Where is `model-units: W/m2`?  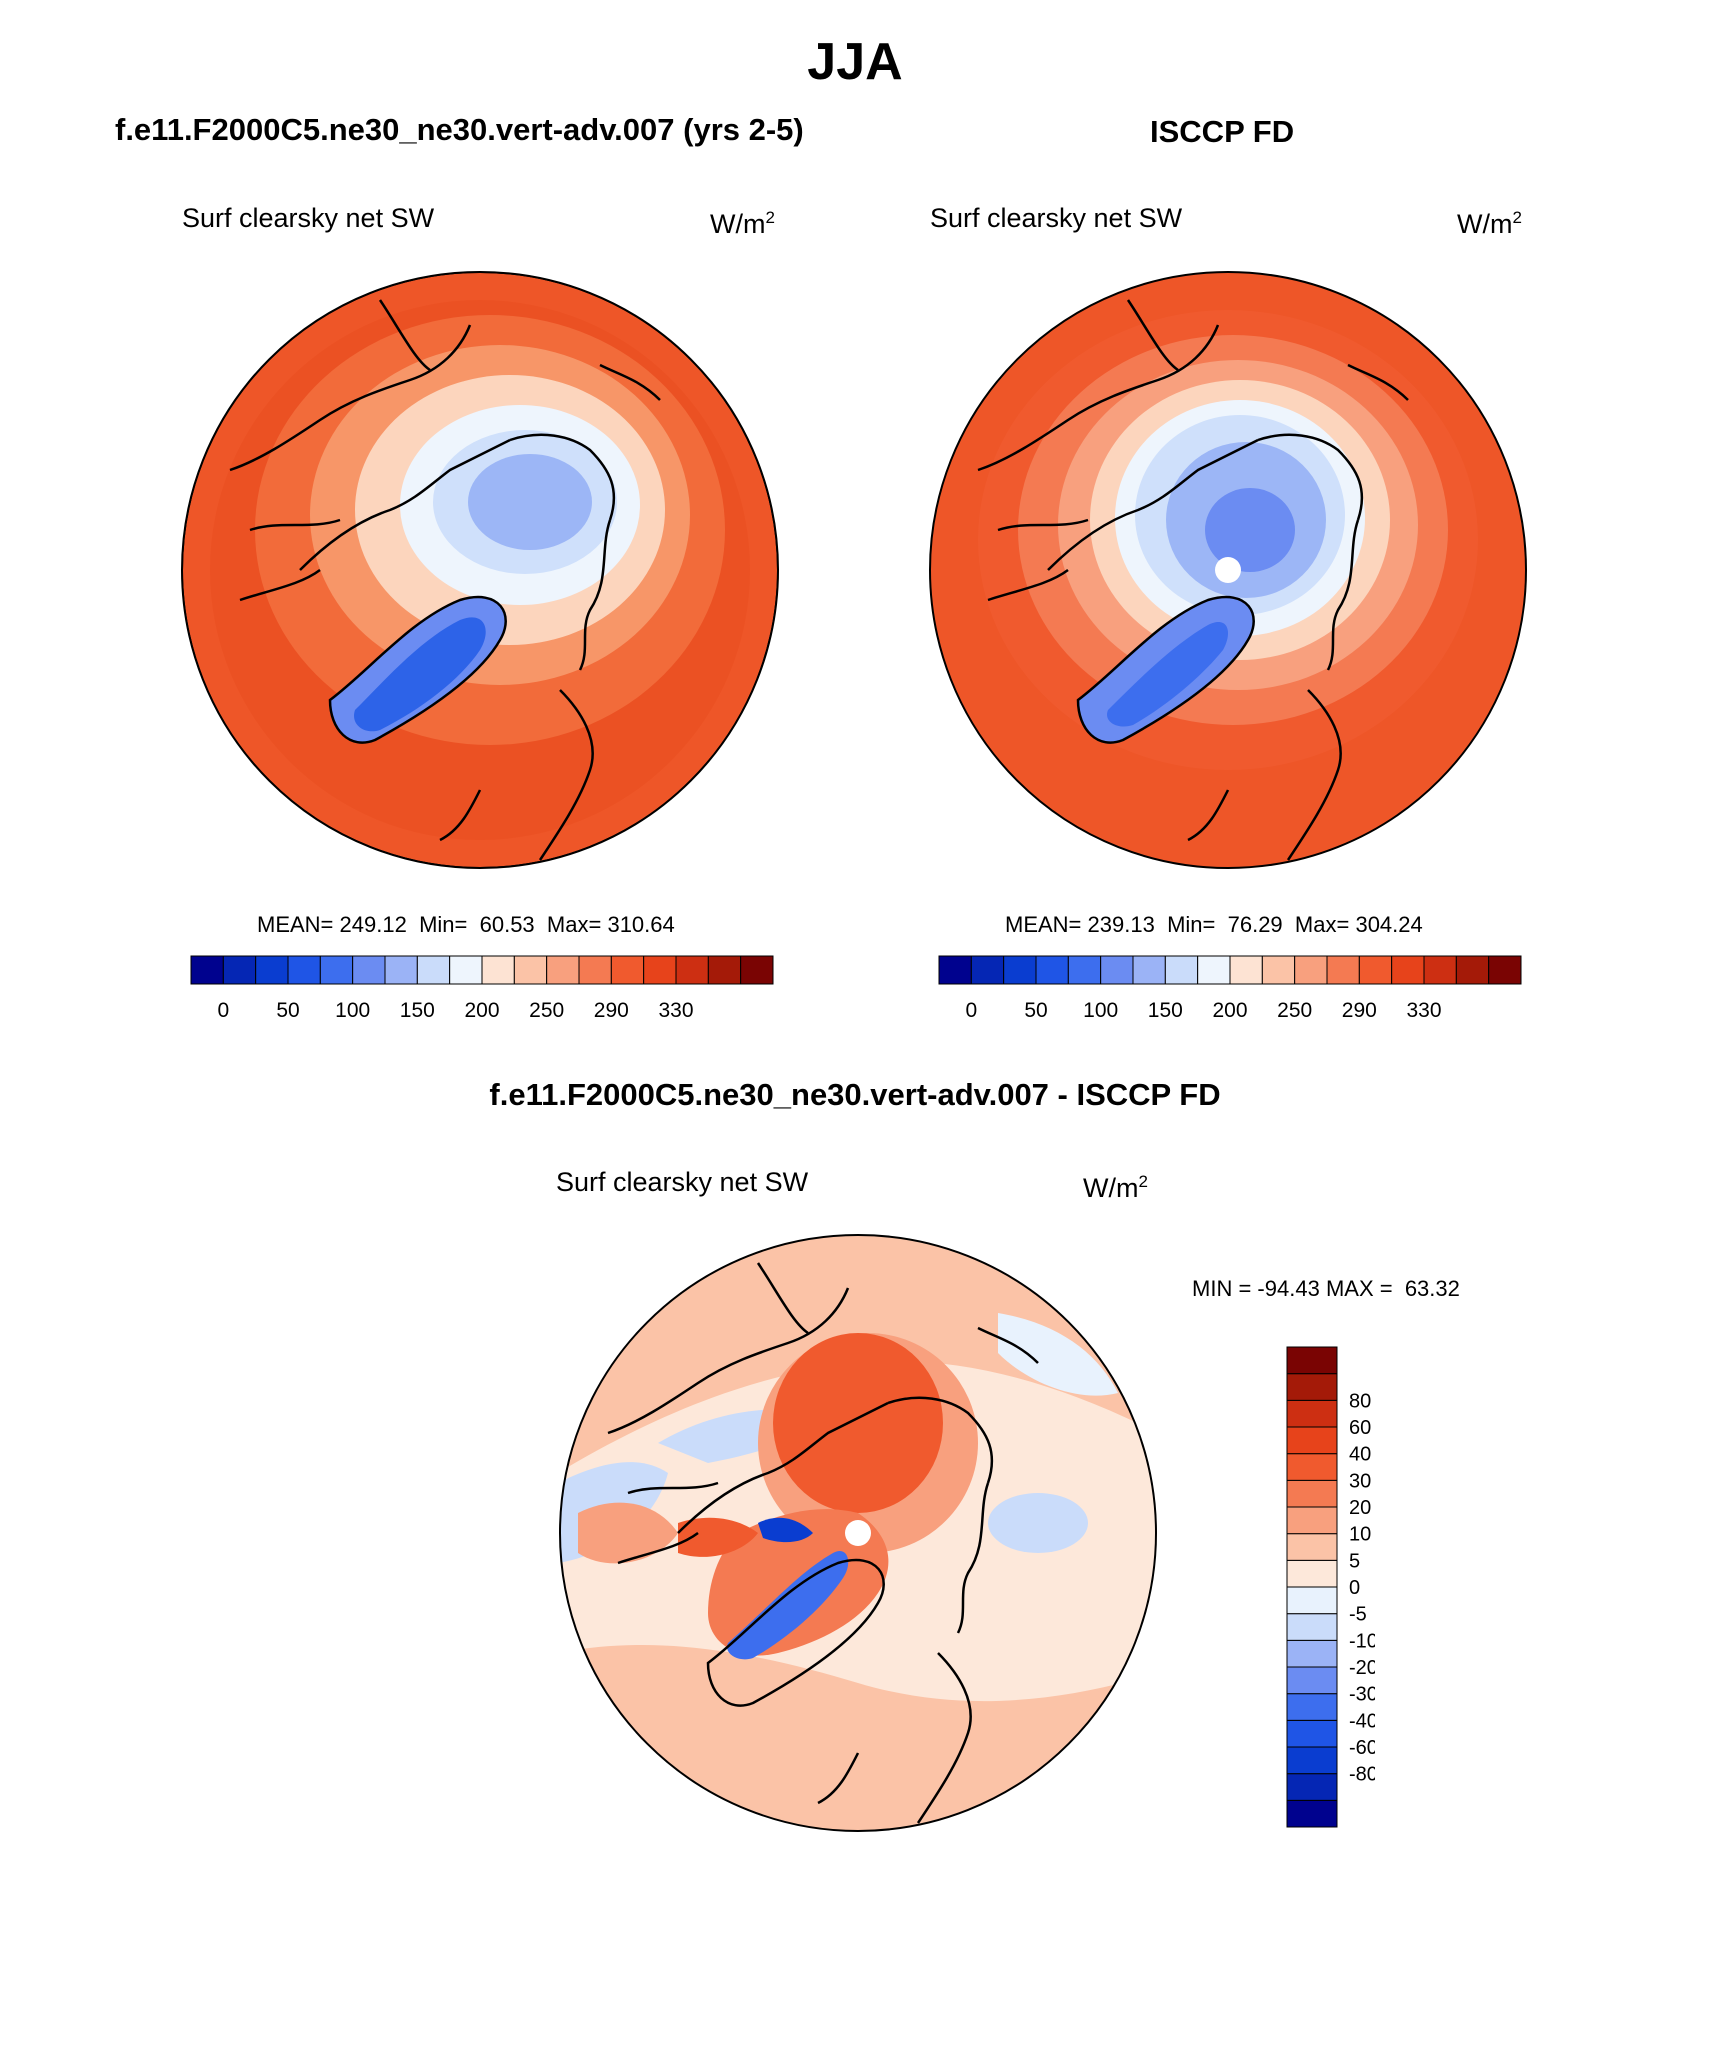
model-units: W/m2 is located at coordinates (742, 223).